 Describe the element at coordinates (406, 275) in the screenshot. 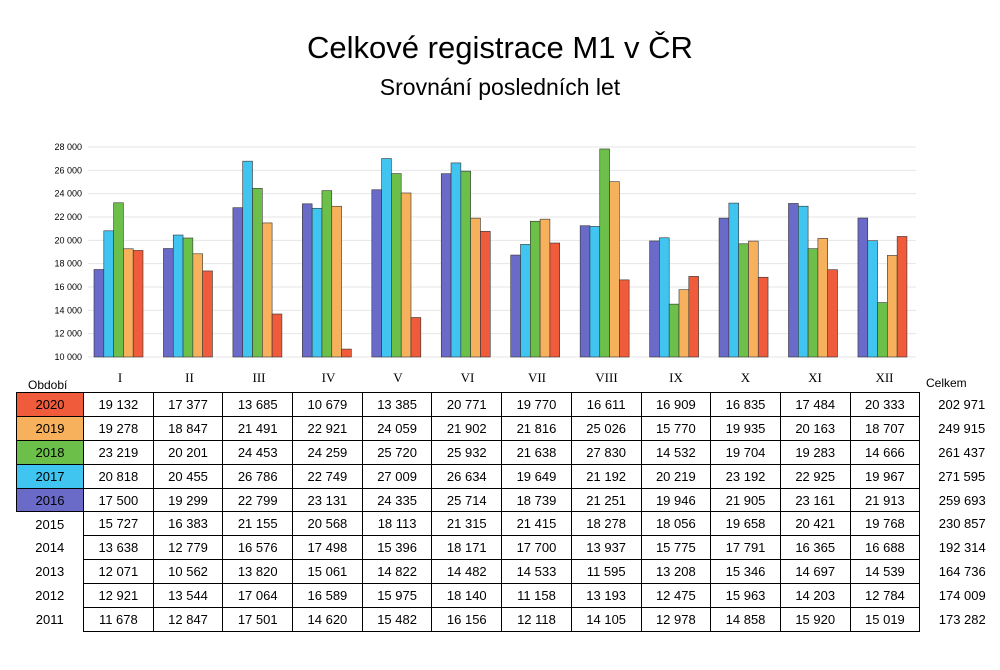

I see `bar-2019-V` at that location.